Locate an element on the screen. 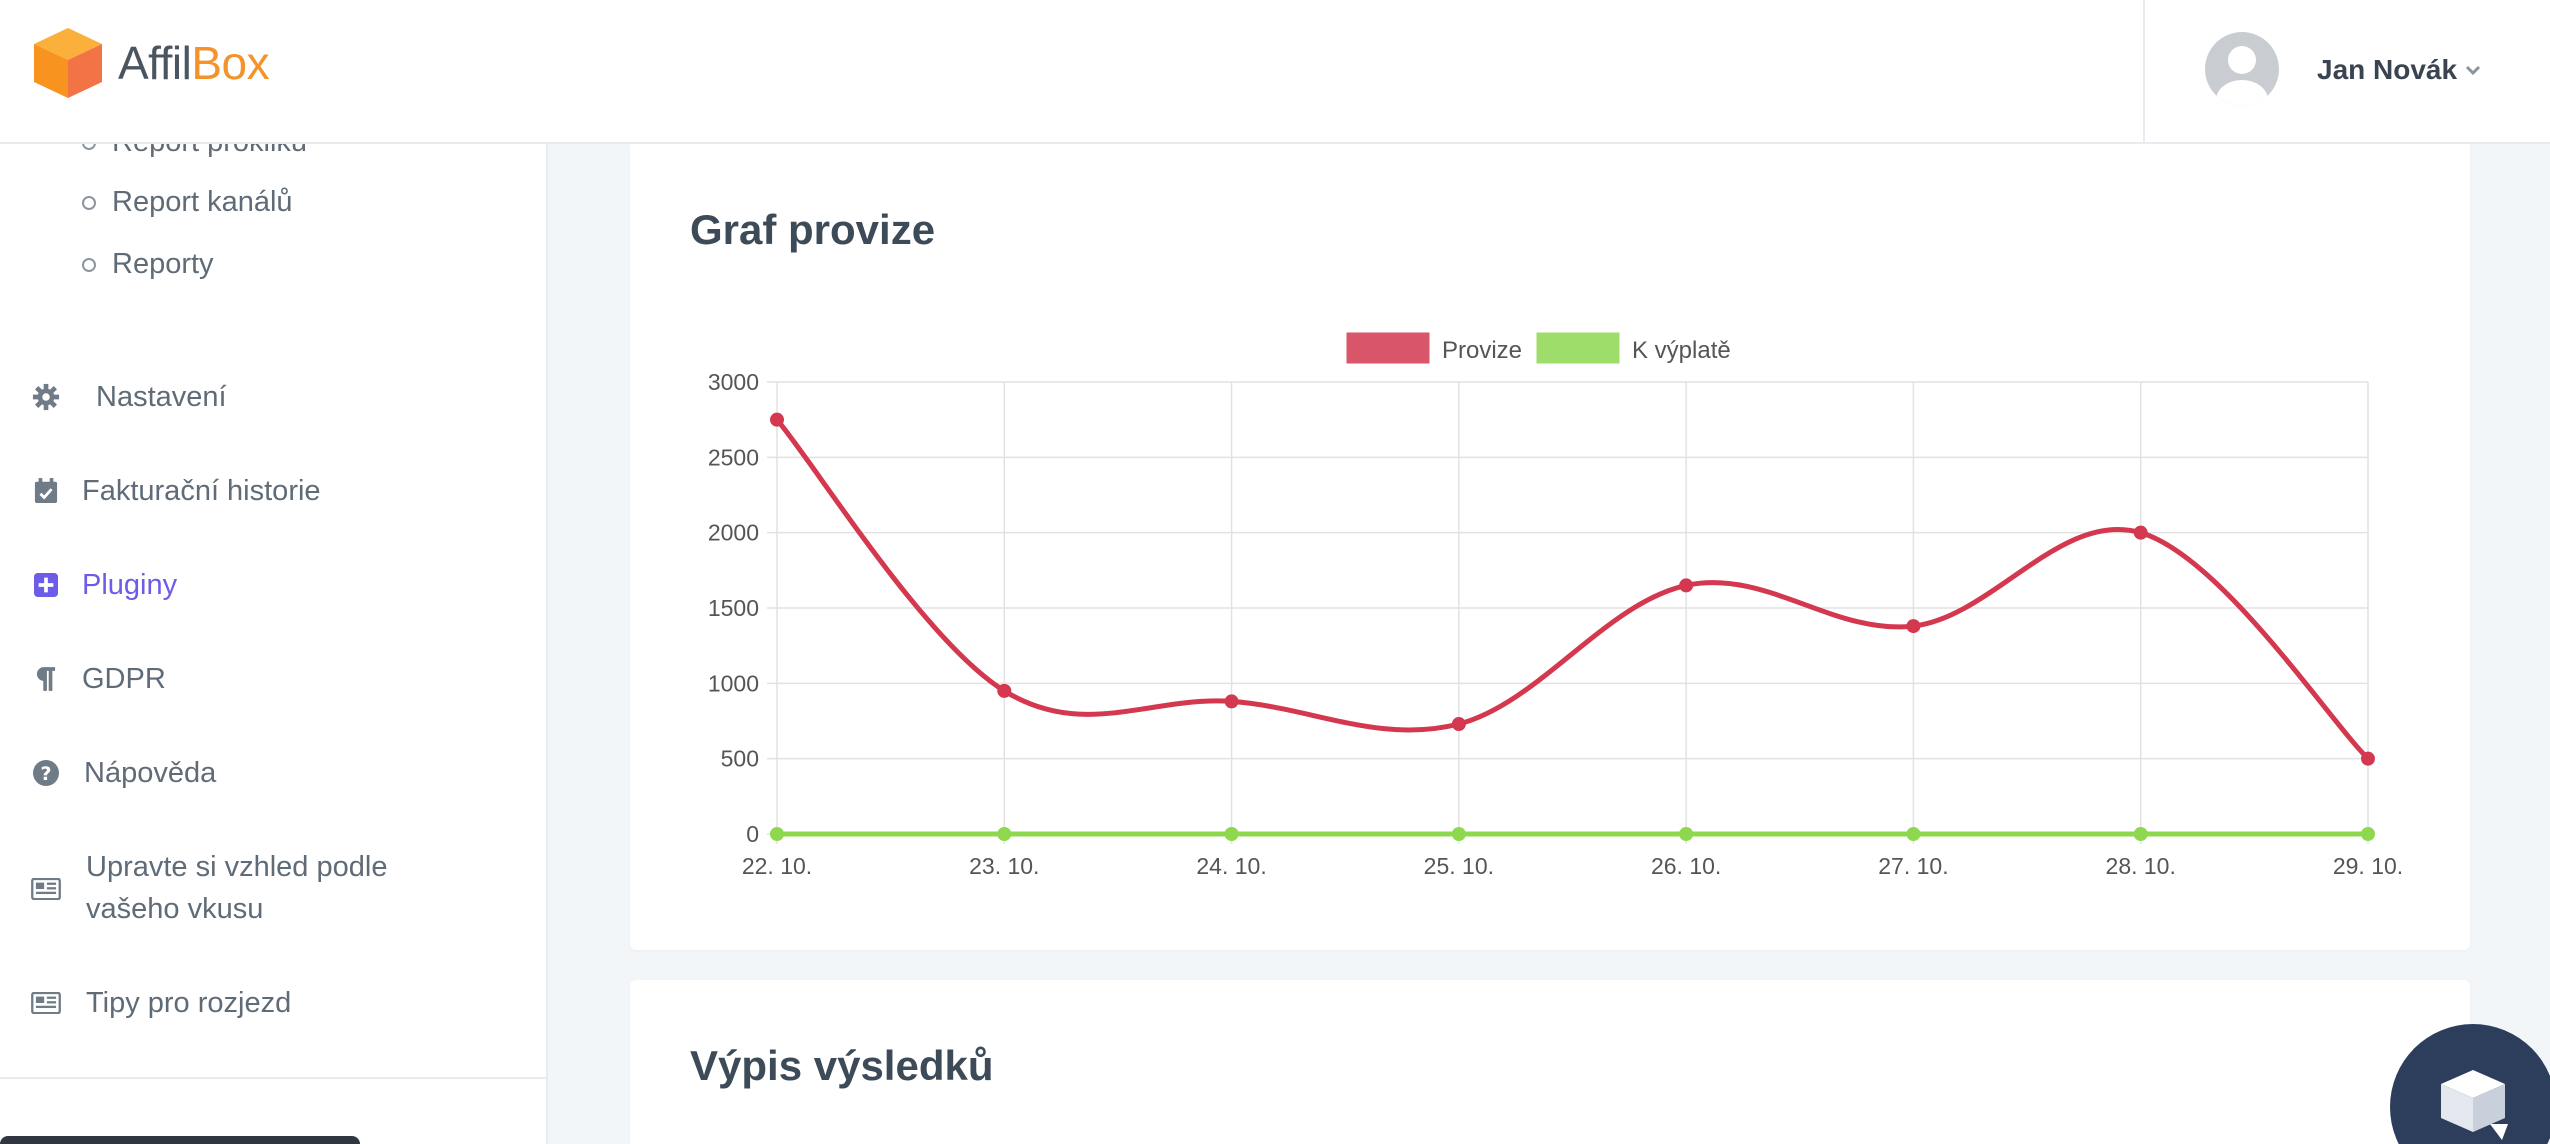 The image size is (2550, 1144). x-tick-label: 27. 10. is located at coordinates (1913, 866).